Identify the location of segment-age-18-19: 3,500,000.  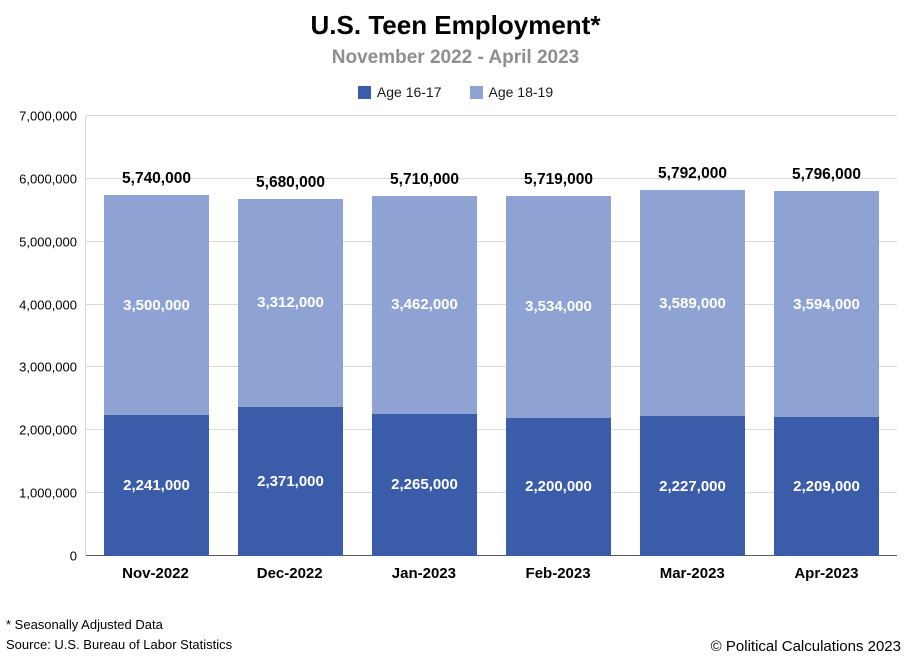
(156, 305).